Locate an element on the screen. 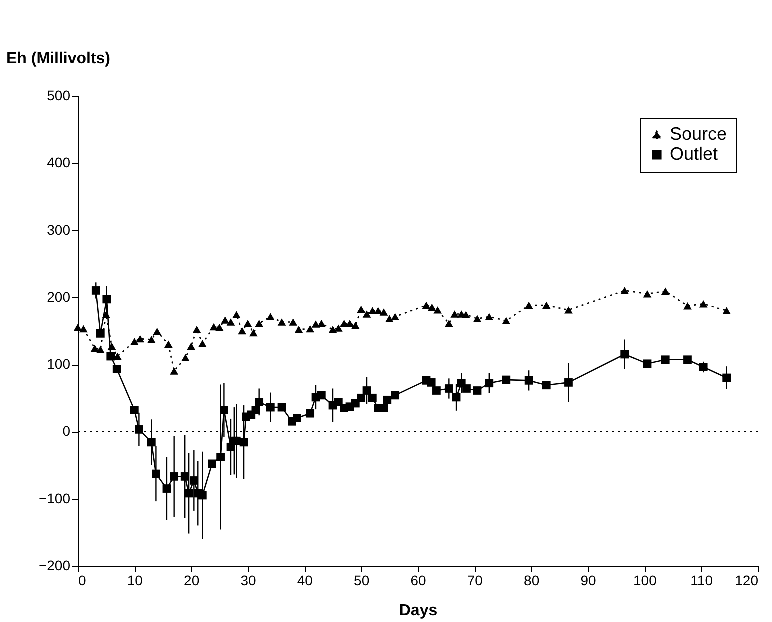  y-tick-label: 100 is located at coordinates (59, 364).